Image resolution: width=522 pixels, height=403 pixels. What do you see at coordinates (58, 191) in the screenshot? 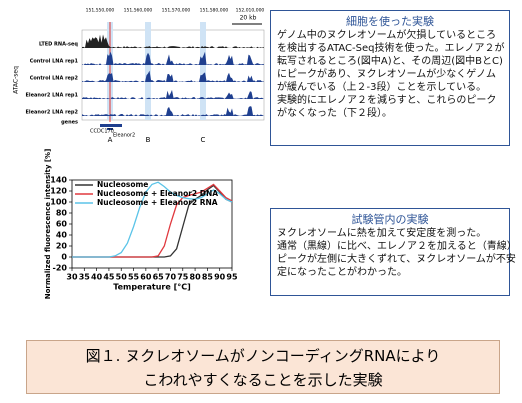
I see `y-tick-label: 120` at bounding box center [58, 191].